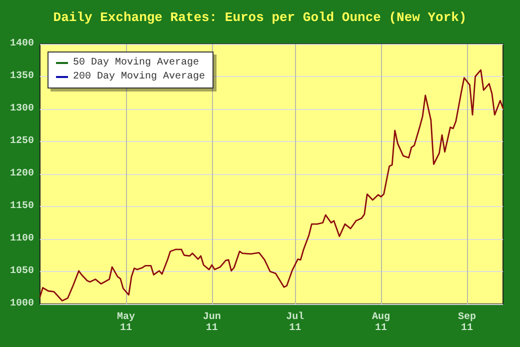 This screenshot has height=347, width=520. I want to click on y-tick-label: 1250, so click(22, 141).